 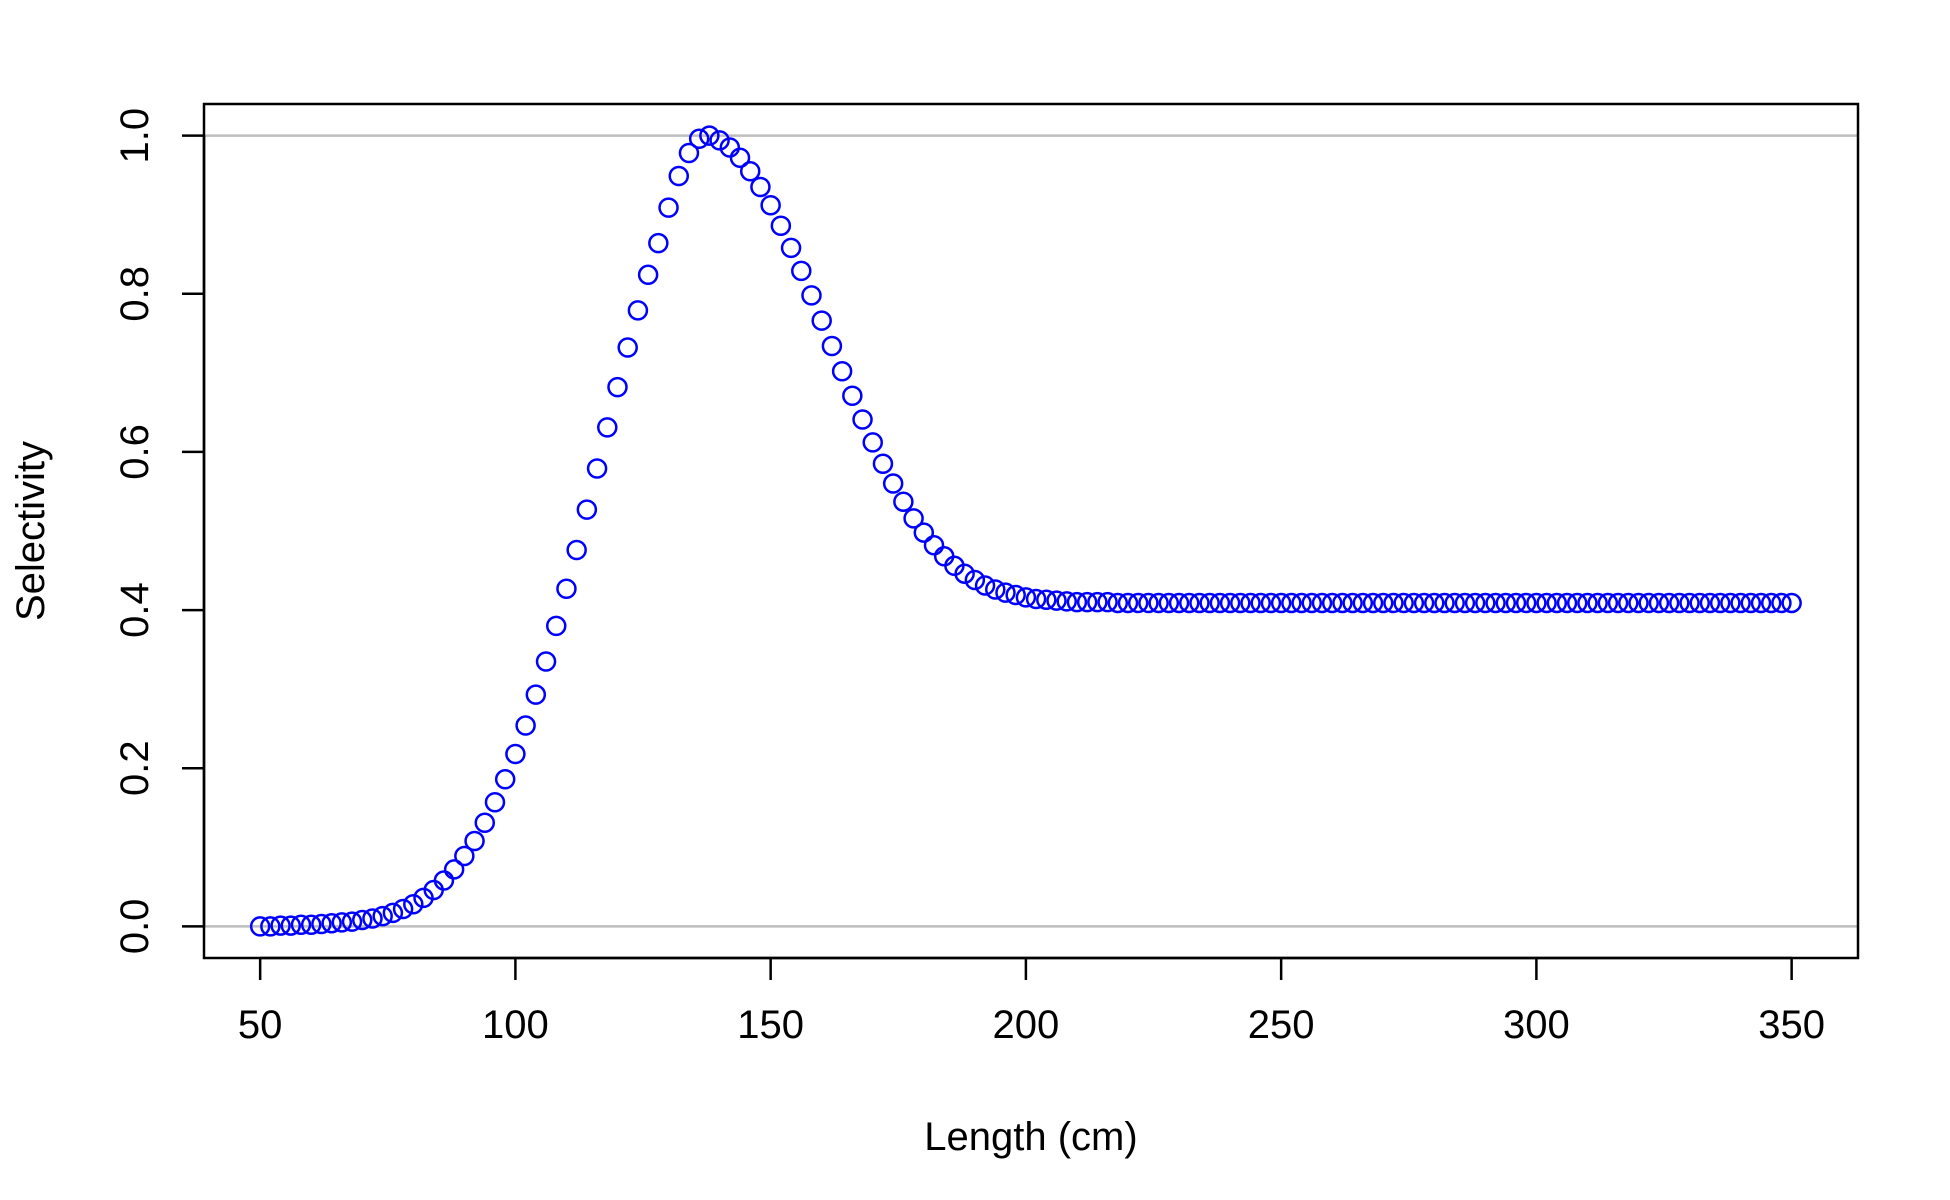 I want to click on y-tick-label: 0.4, so click(x=135, y=610).